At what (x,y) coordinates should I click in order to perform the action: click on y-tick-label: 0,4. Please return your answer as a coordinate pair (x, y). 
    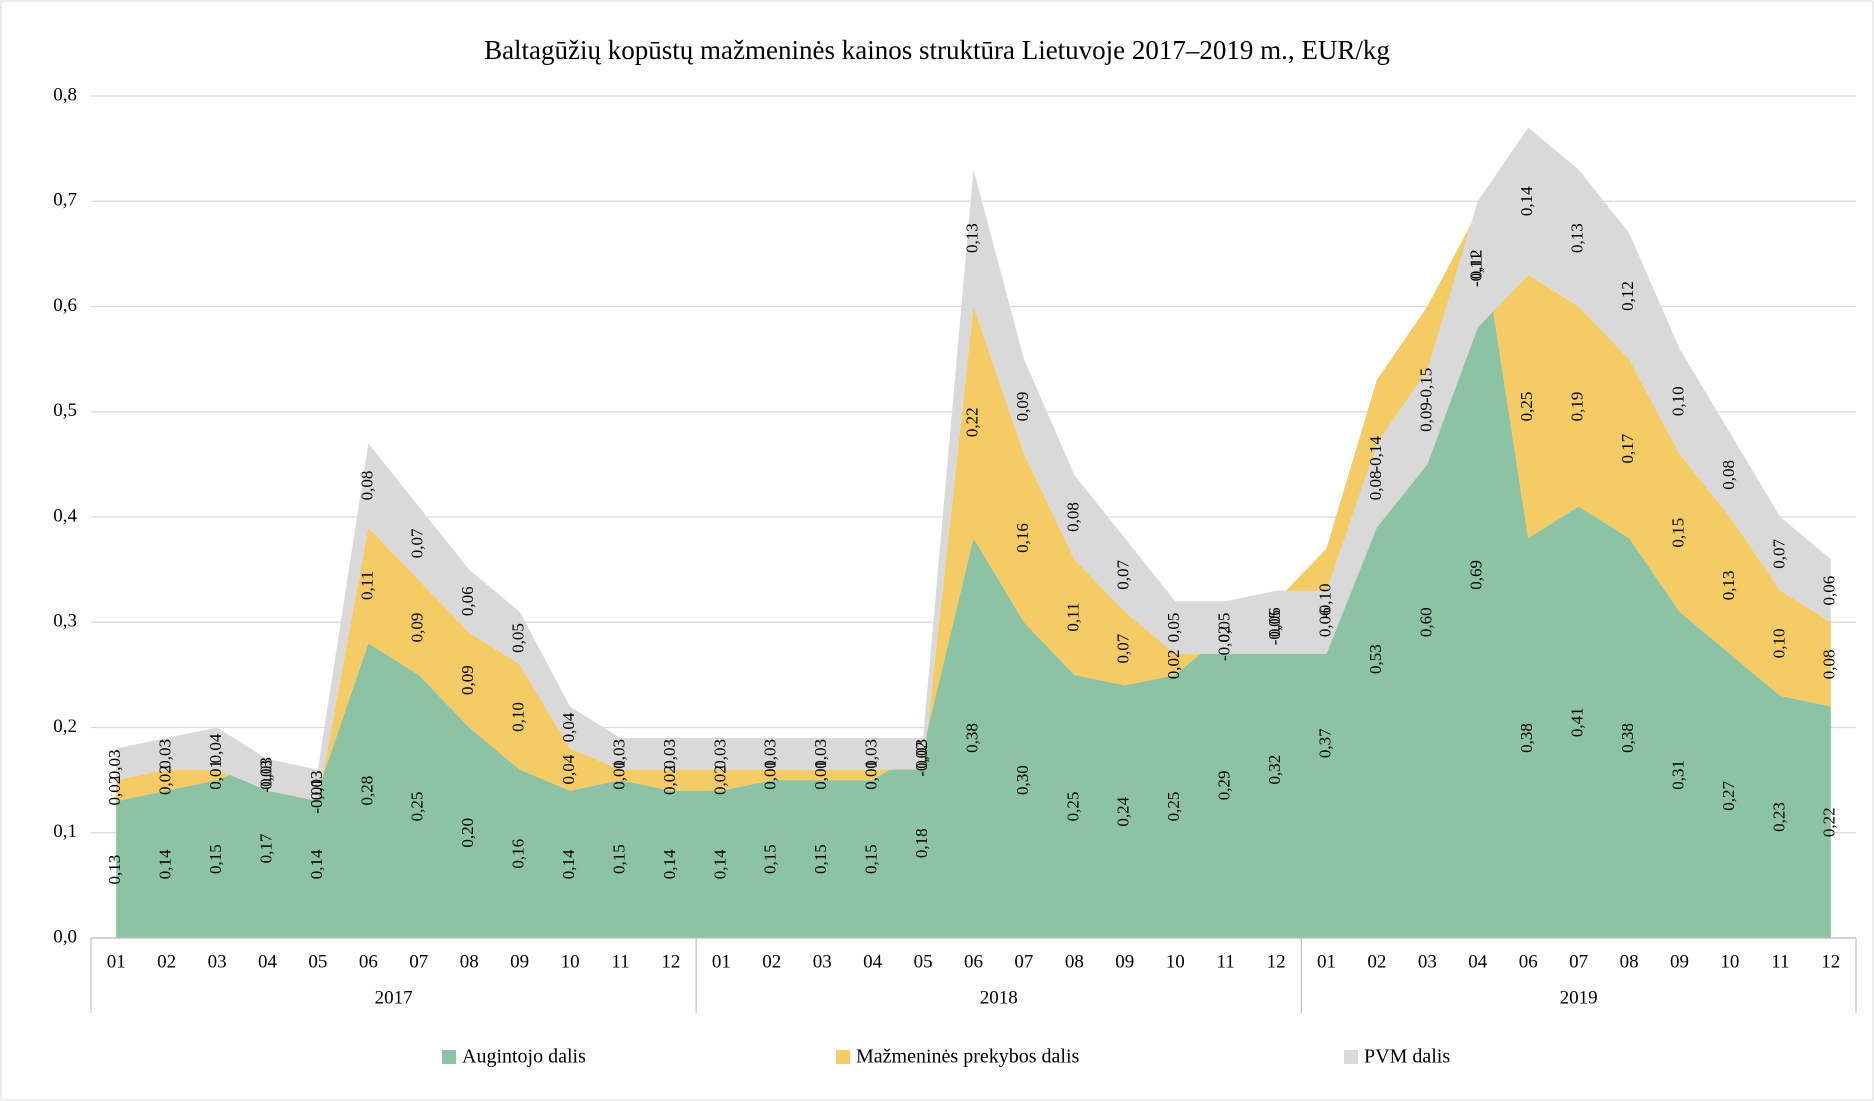
    Looking at the image, I should click on (65, 515).